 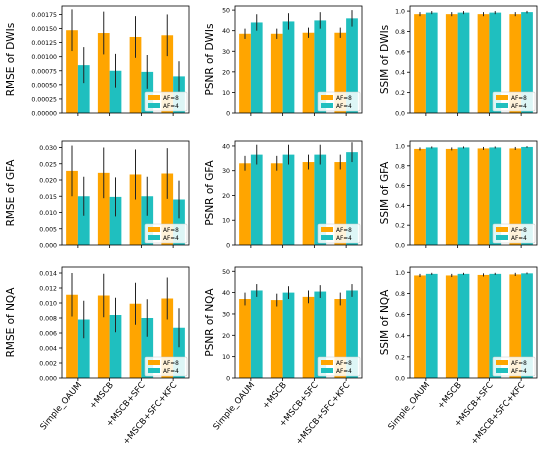 What do you see at coordinates (44, 43) in the screenshot?
I see `y-tick-label: 0.00125` at bounding box center [44, 43].